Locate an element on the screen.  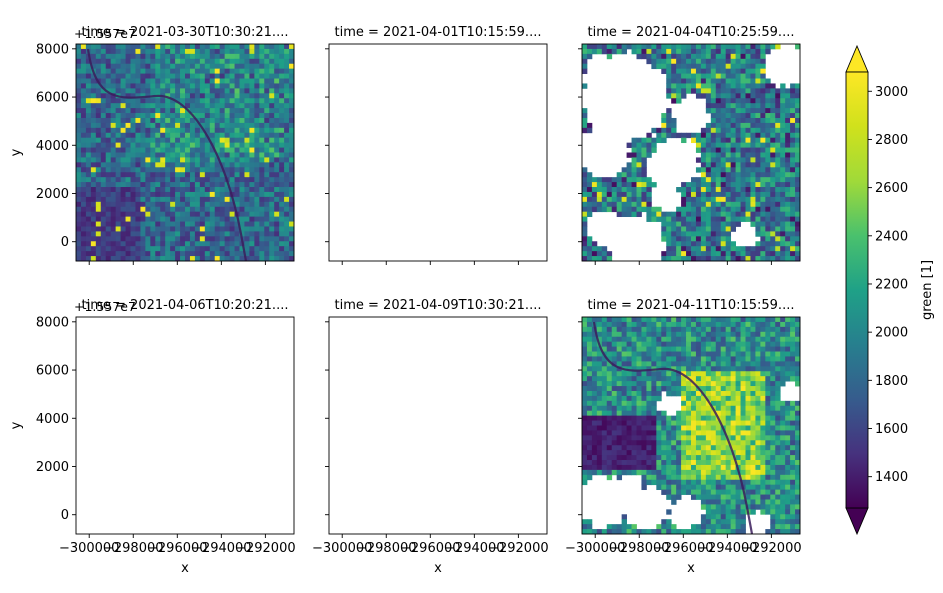
colorbar-tick-label: 2200 is located at coordinates (891, 284).